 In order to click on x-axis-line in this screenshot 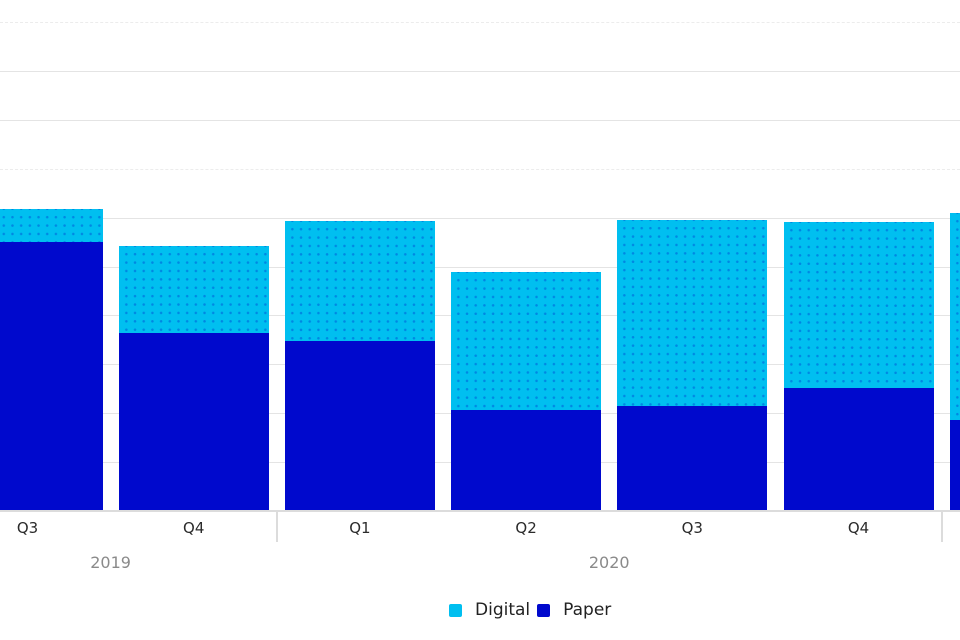, I will do `click(480, 511)`.